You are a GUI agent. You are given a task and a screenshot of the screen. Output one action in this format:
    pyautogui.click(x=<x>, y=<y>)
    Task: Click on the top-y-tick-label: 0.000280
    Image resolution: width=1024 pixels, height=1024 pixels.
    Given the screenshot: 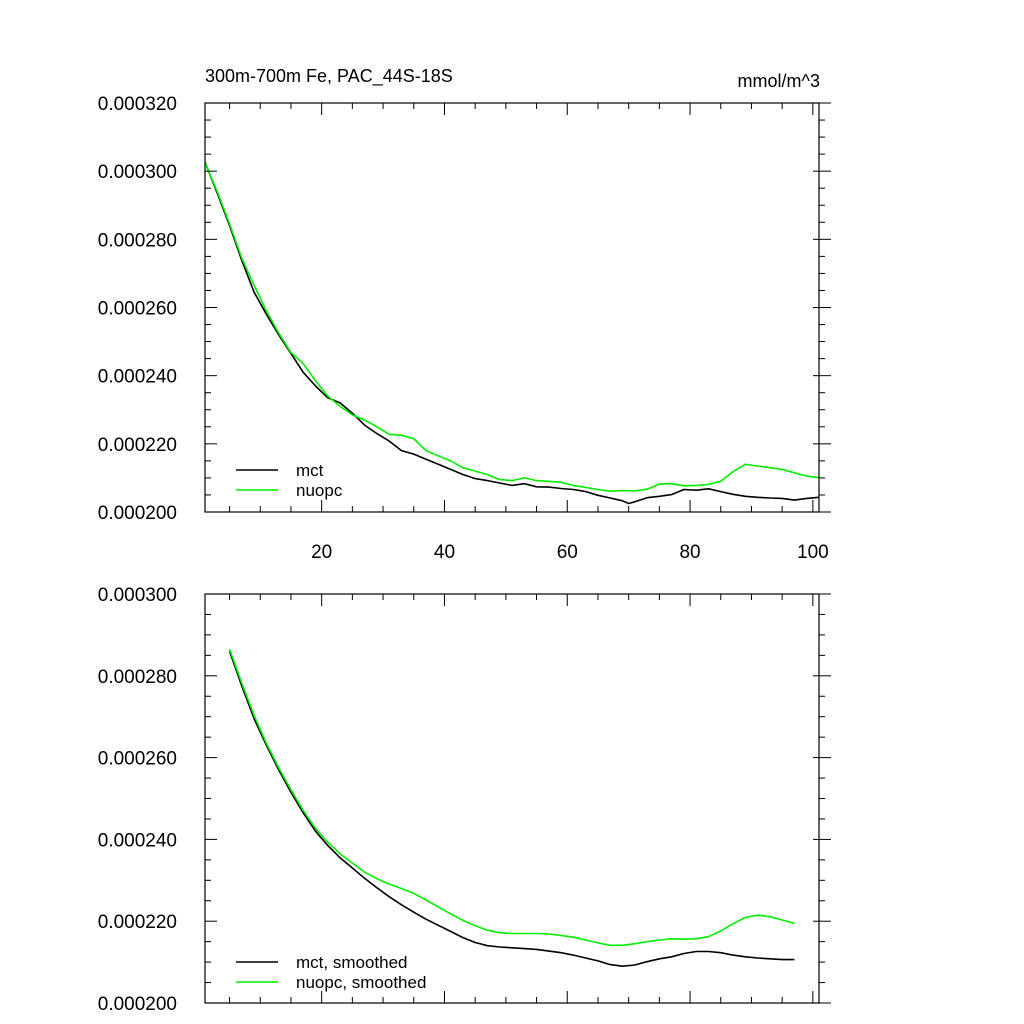 What is the action you would take?
    pyautogui.click(x=137, y=240)
    